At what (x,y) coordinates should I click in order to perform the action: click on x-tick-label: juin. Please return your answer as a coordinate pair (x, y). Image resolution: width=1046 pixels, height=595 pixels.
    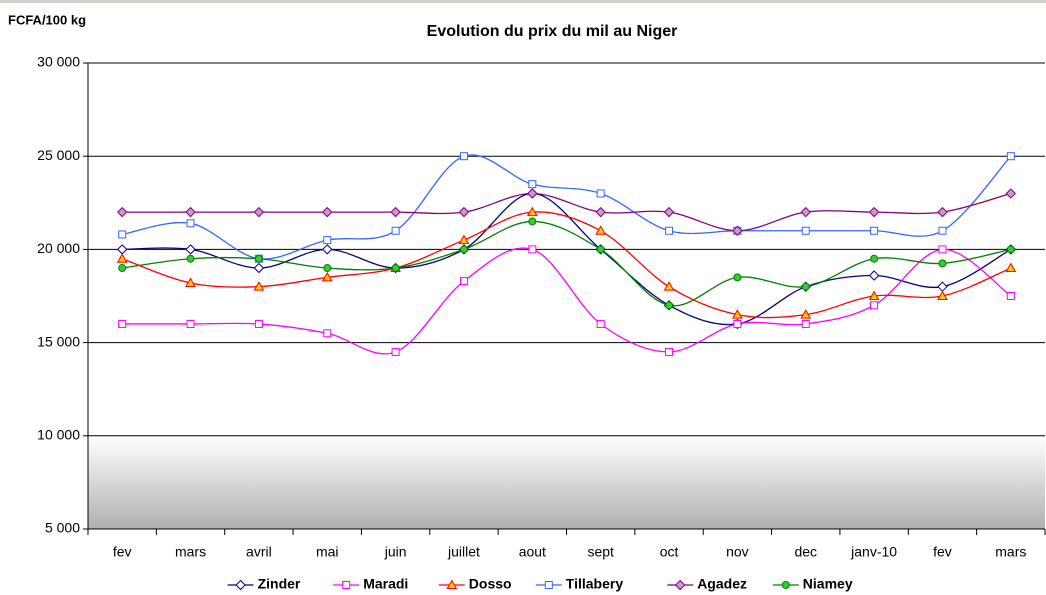
    Looking at the image, I should click on (395, 552).